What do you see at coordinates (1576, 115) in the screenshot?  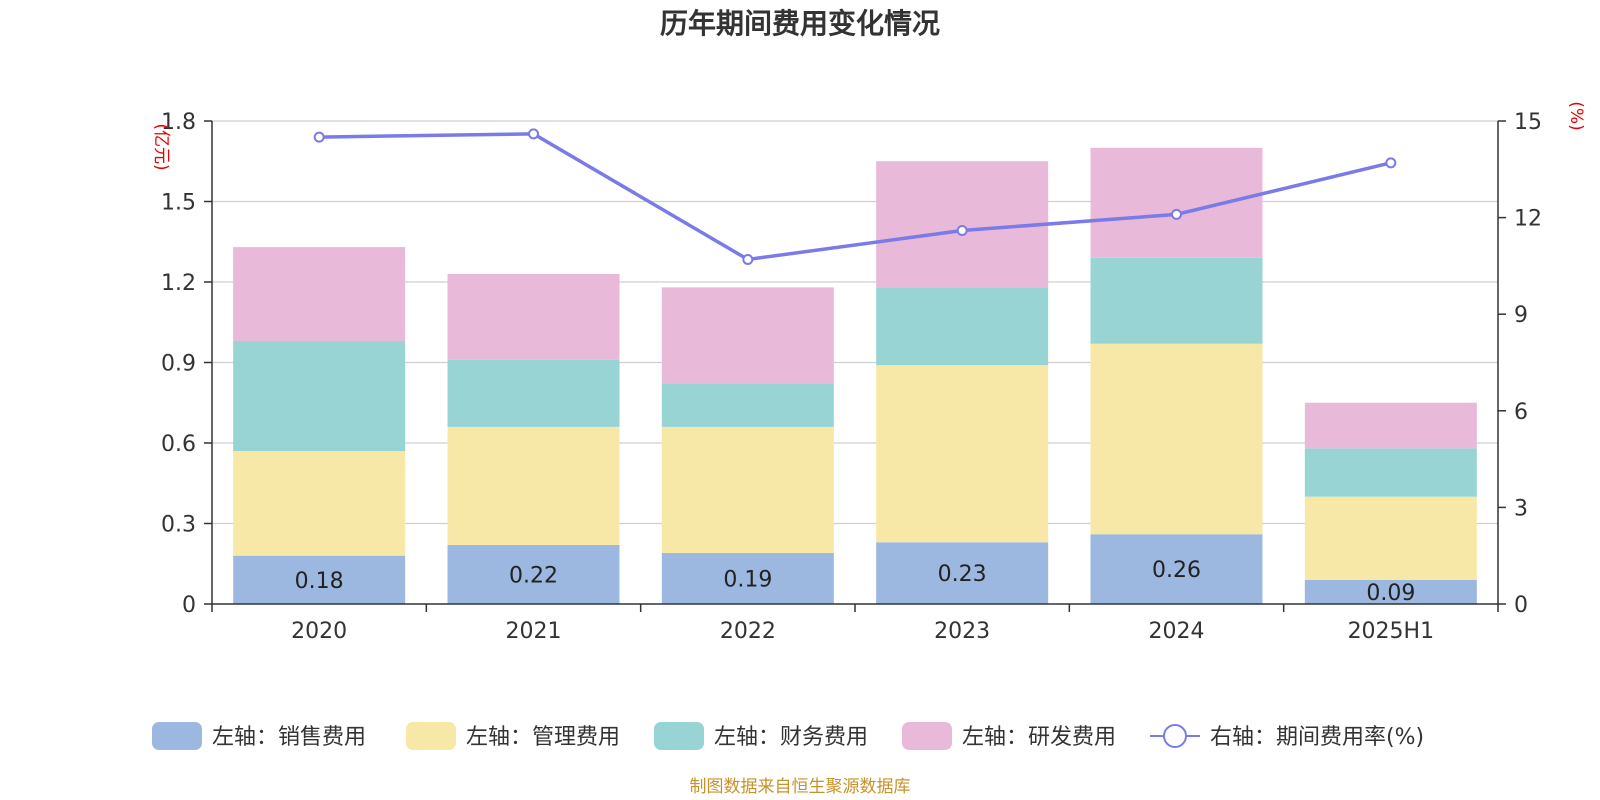 I see `right-axis-unit: (%)` at bounding box center [1576, 115].